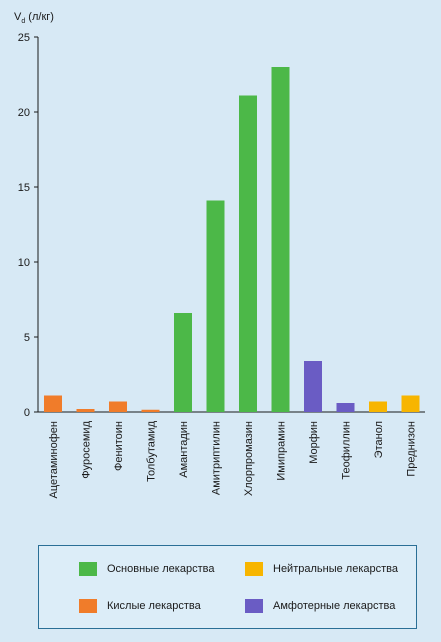 This screenshot has width=441, height=642. I want to click on y-tick-label: 15, so click(24, 188).